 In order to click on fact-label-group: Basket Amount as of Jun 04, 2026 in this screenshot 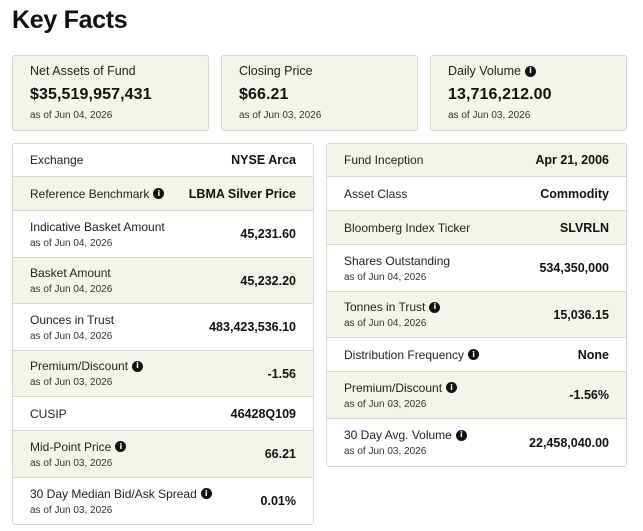, I will do `click(71, 280)`.